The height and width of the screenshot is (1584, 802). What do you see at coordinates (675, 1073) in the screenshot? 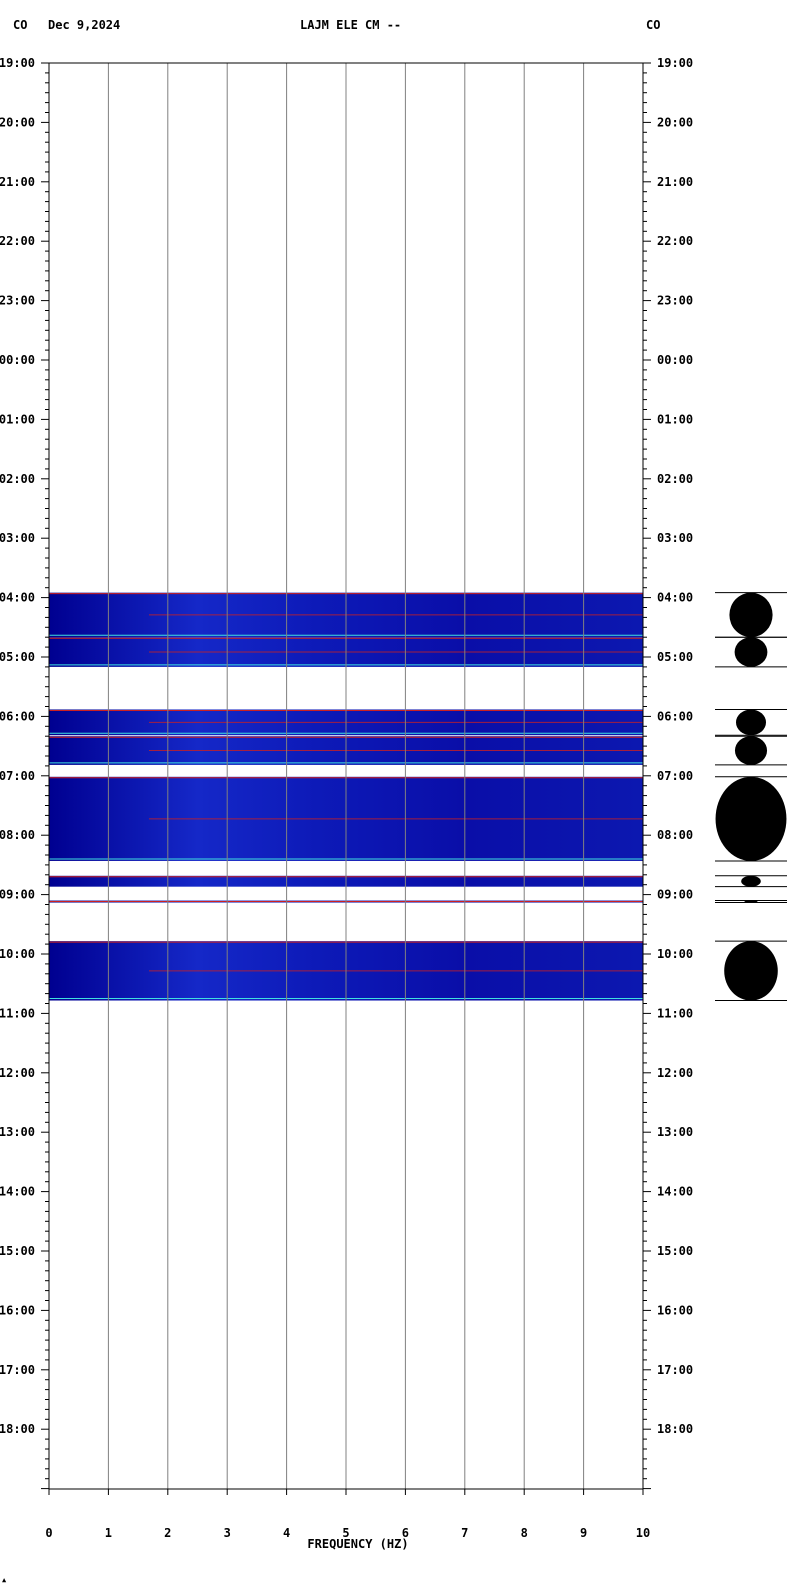
I see `right-time-label: 12:00` at bounding box center [675, 1073].